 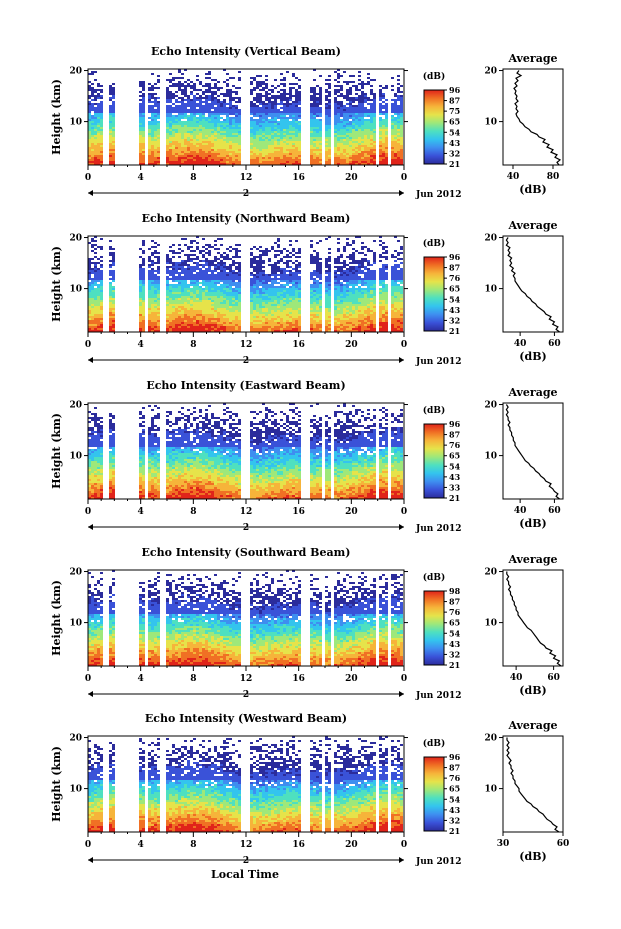 I want to click on x-tick-label: 4, so click(x=141, y=178).